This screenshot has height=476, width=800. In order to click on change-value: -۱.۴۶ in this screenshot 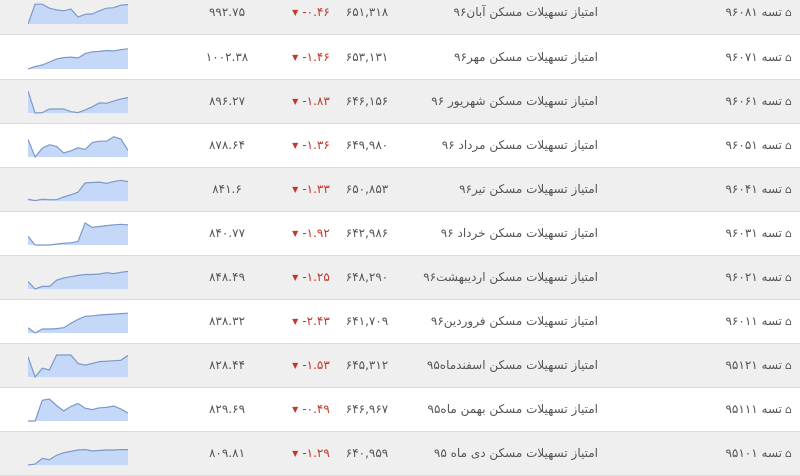, I will do `click(316, 57)`.